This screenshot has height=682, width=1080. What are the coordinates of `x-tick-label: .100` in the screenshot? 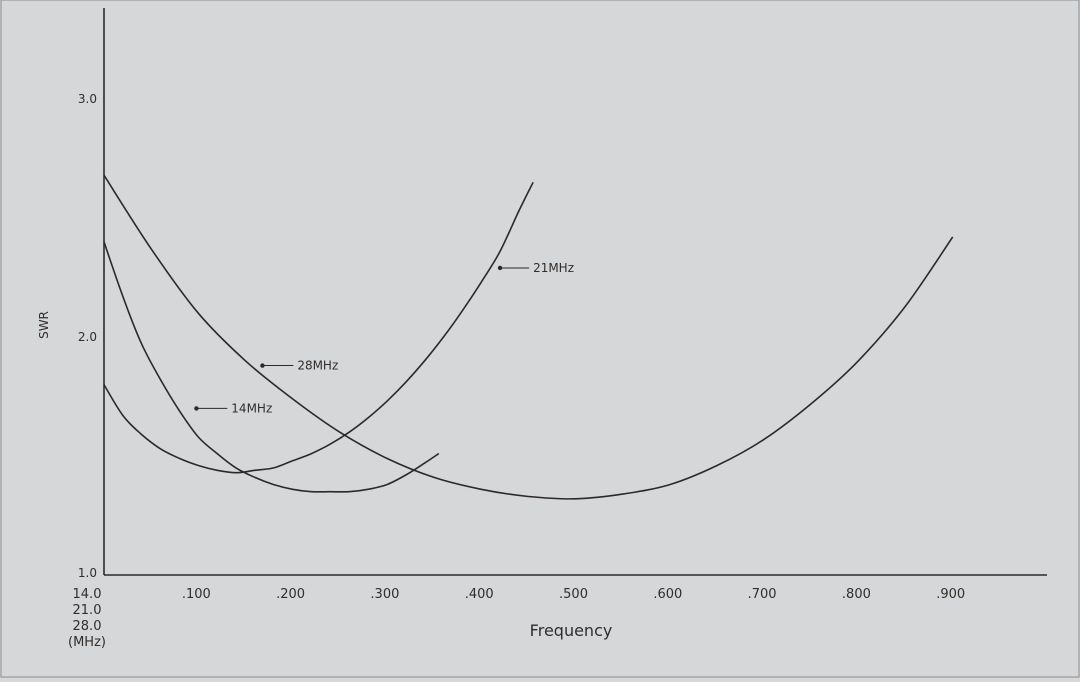 It's located at (196, 594).